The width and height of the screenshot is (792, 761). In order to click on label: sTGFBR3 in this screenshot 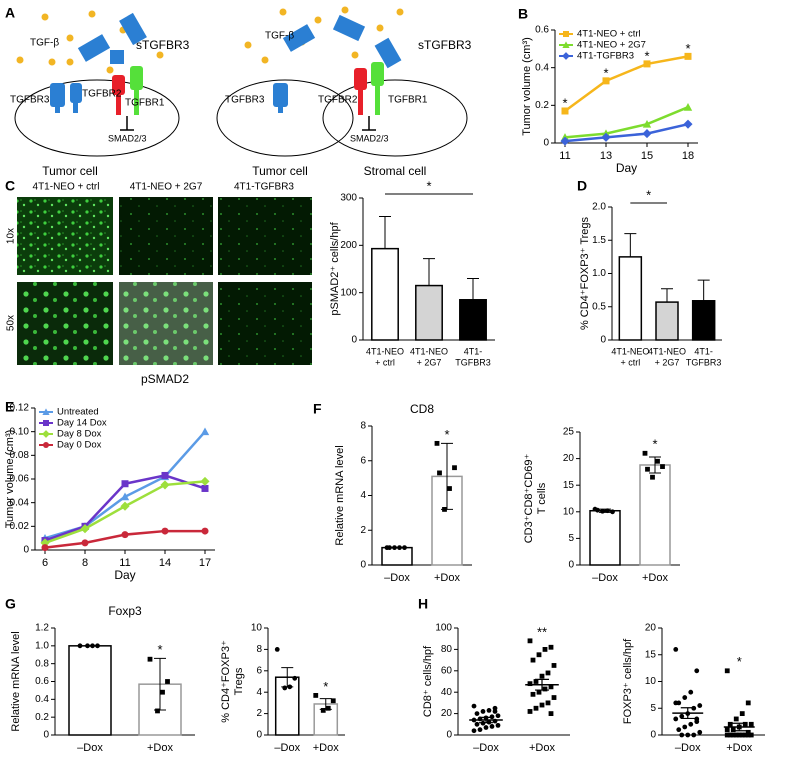, I will do `click(163, 45)`.